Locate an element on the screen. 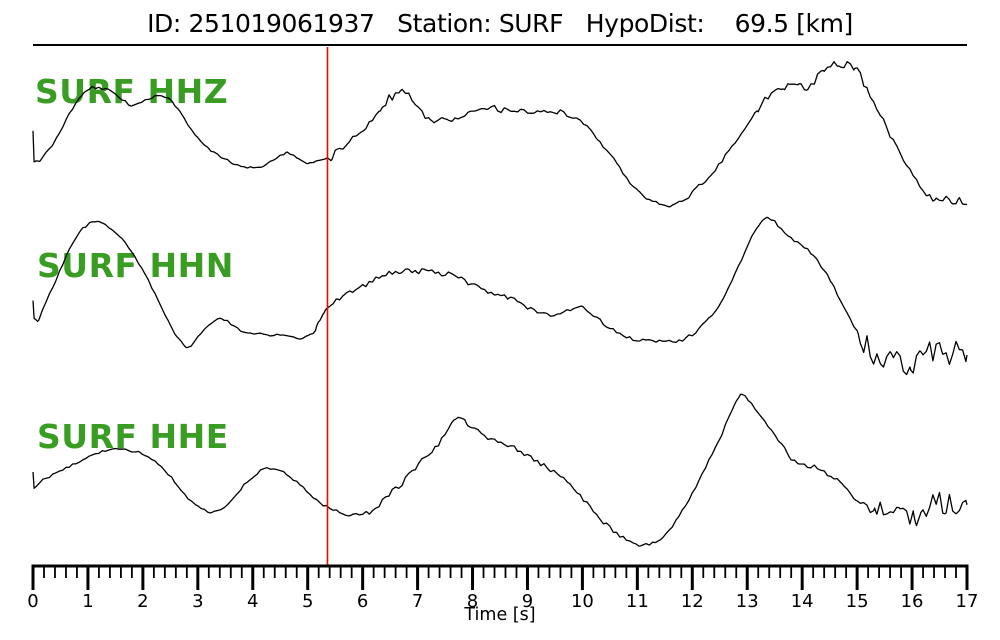 The width and height of the screenshot is (1000, 640). trace-label-surf-hhn: SURF HHN is located at coordinates (135, 265).